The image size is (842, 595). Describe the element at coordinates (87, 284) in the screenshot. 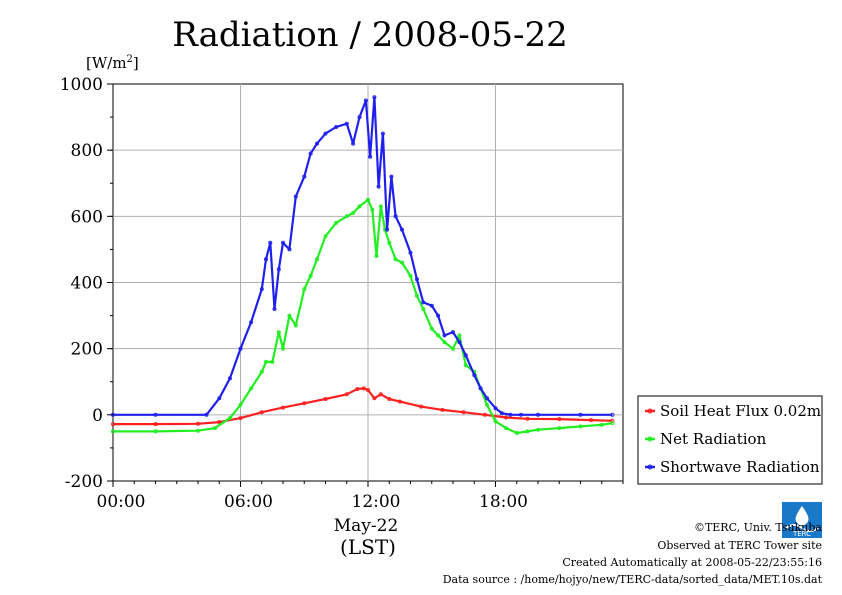

I see `y-tick-label: 400` at that location.